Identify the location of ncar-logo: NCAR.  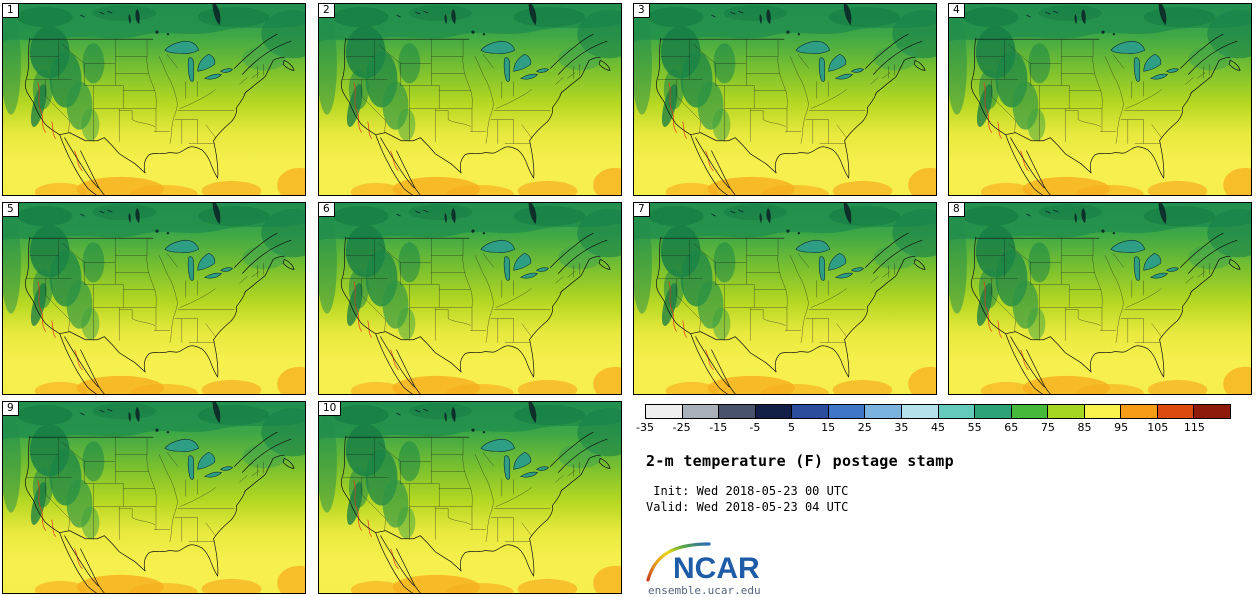
(725, 562).